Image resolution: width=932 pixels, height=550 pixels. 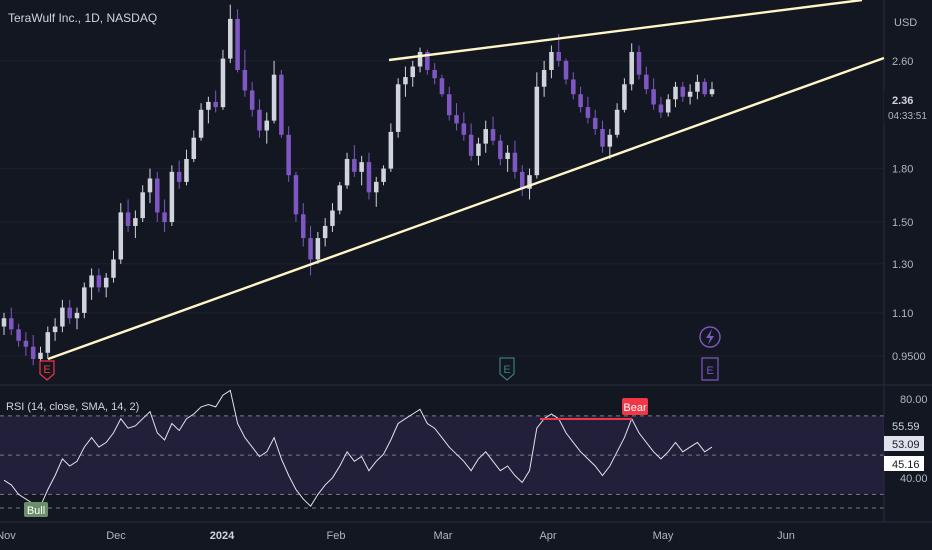 I want to click on svg-text: 45.16, so click(x=906, y=465).